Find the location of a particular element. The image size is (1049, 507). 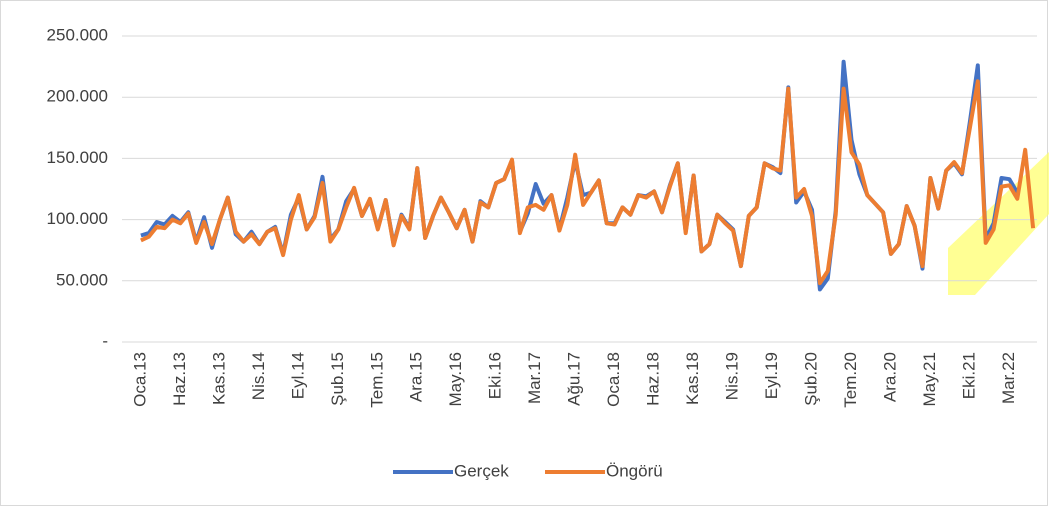

x-tick-label: Oca.18 is located at coordinates (613, 379).